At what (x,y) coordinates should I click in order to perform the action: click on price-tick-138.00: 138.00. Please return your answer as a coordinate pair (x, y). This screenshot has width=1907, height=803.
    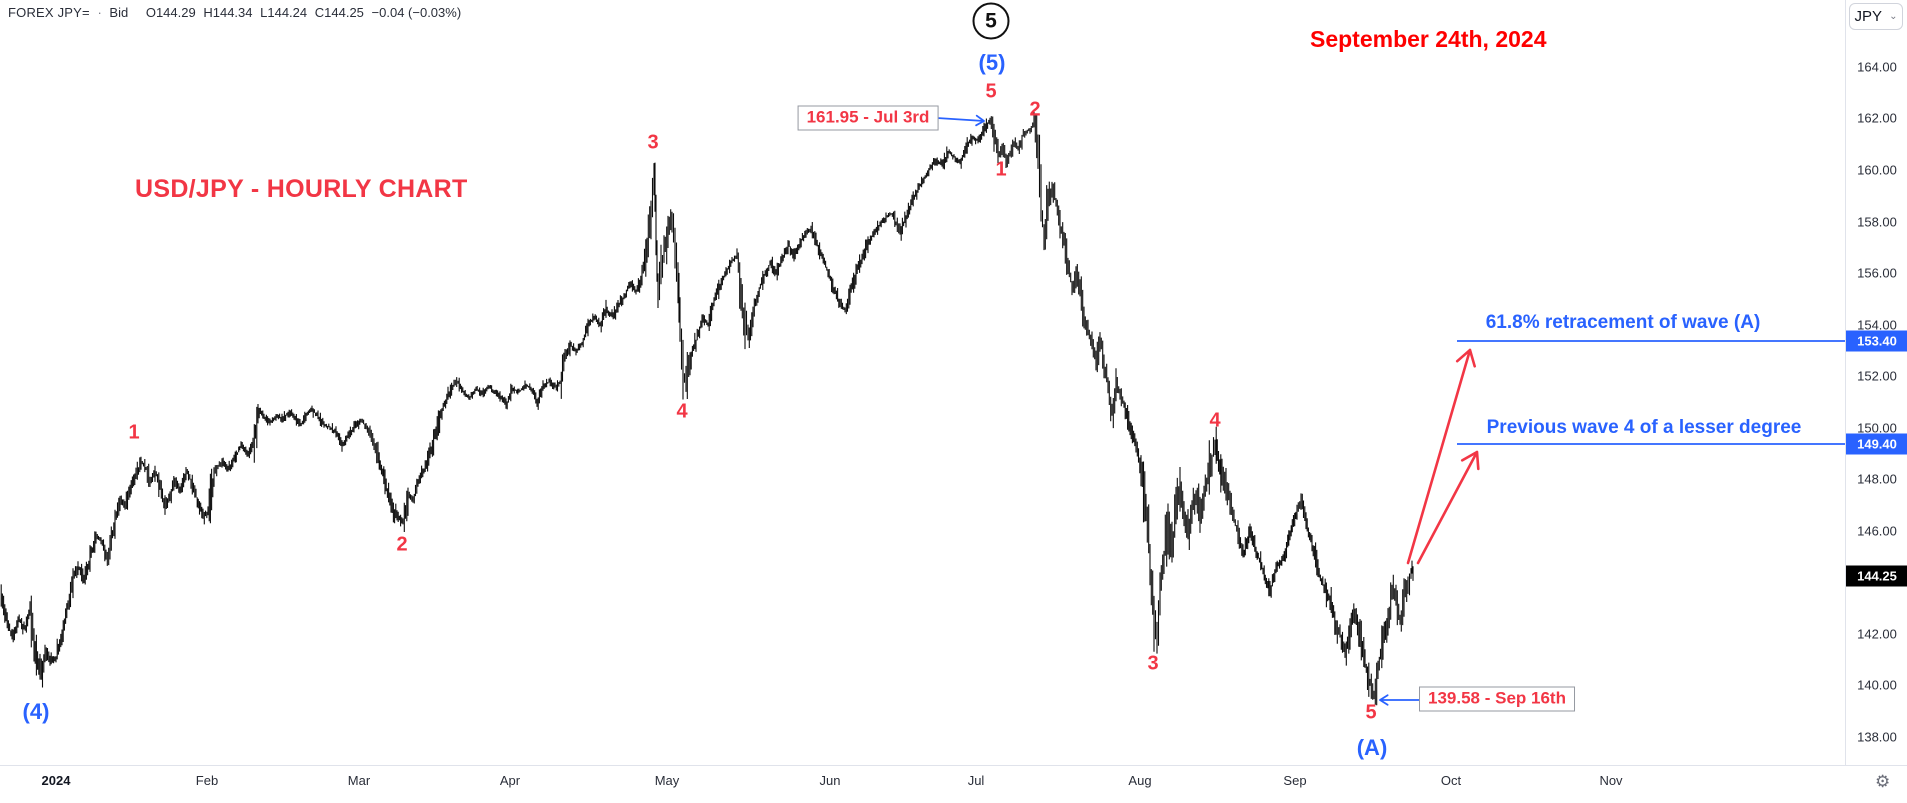
    Looking at the image, I should click on (1877, 737).